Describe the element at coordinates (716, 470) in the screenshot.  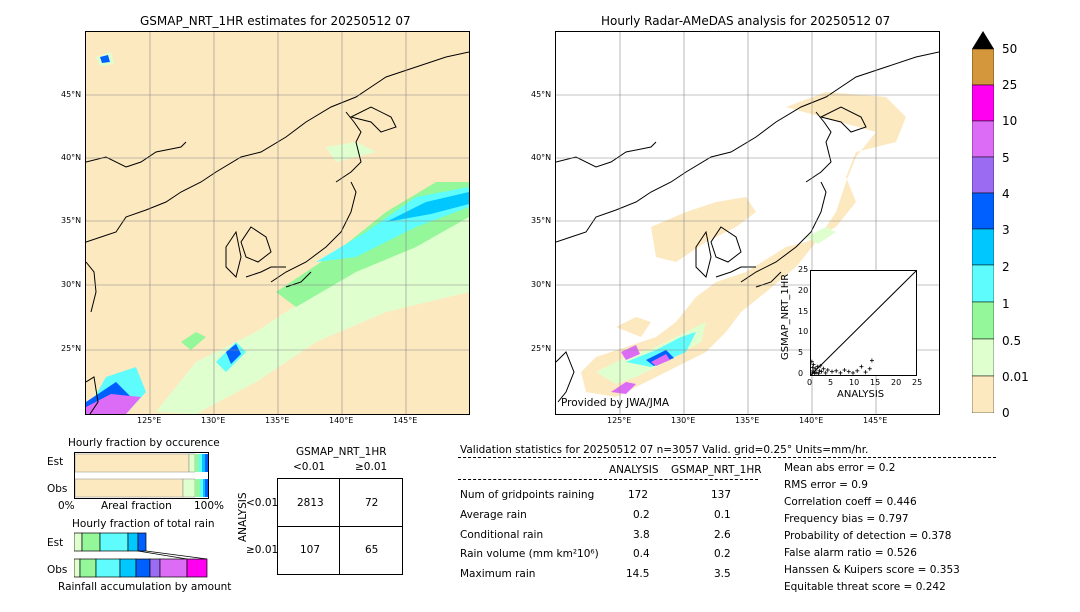
I see `validation-col-gsmap: GSMAP_NRT_1HR` at that location.